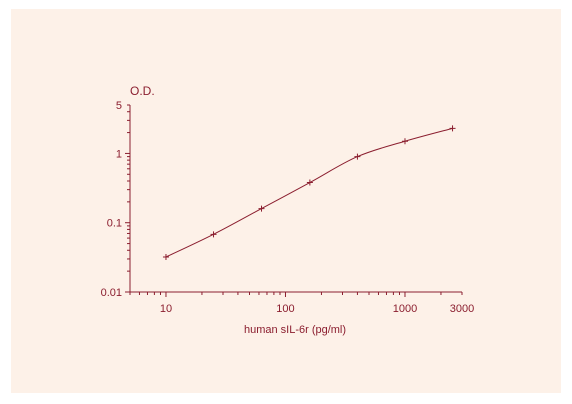 The image size is (572, 404). Describe the element at coordinates (142, 91) in the screenshot. I see `y-axis-label: O.D.` at that location.